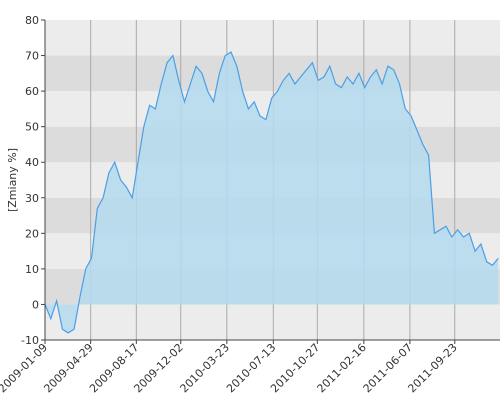 The height and width of the screenshot is (404, 500). What do you see at coordinates (32, 56) in the screenshot?
I see `y-tick-label: 70` at bounding box center [32, 56].